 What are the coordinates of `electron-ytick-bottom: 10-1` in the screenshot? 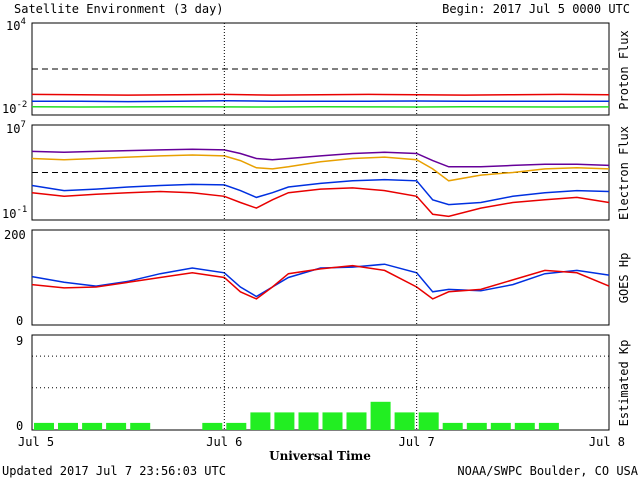 It's located at (14, 213).